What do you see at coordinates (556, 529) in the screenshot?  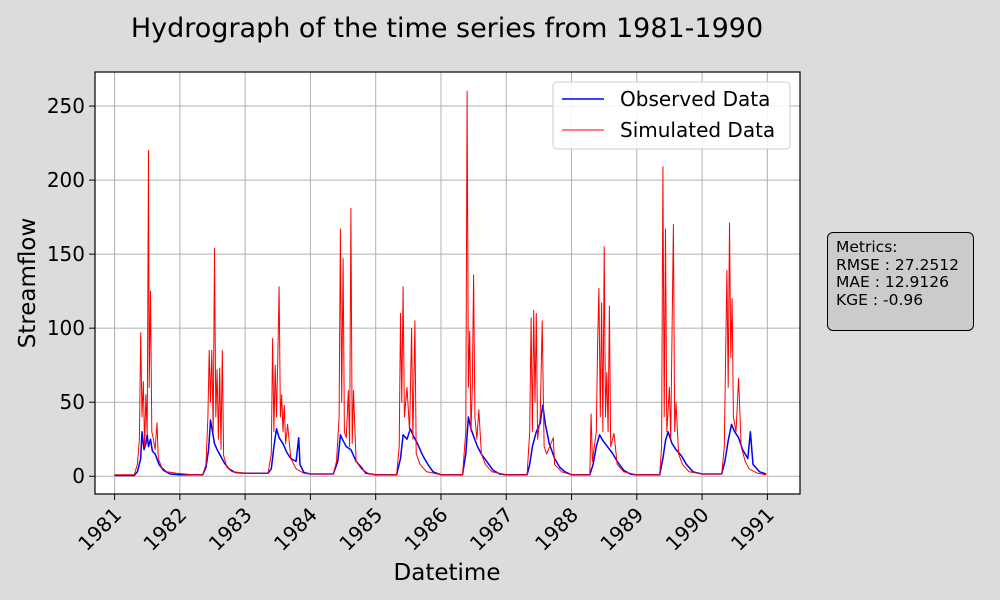 I see `x-tick-label: 1988` at bounding box center [556, 529].